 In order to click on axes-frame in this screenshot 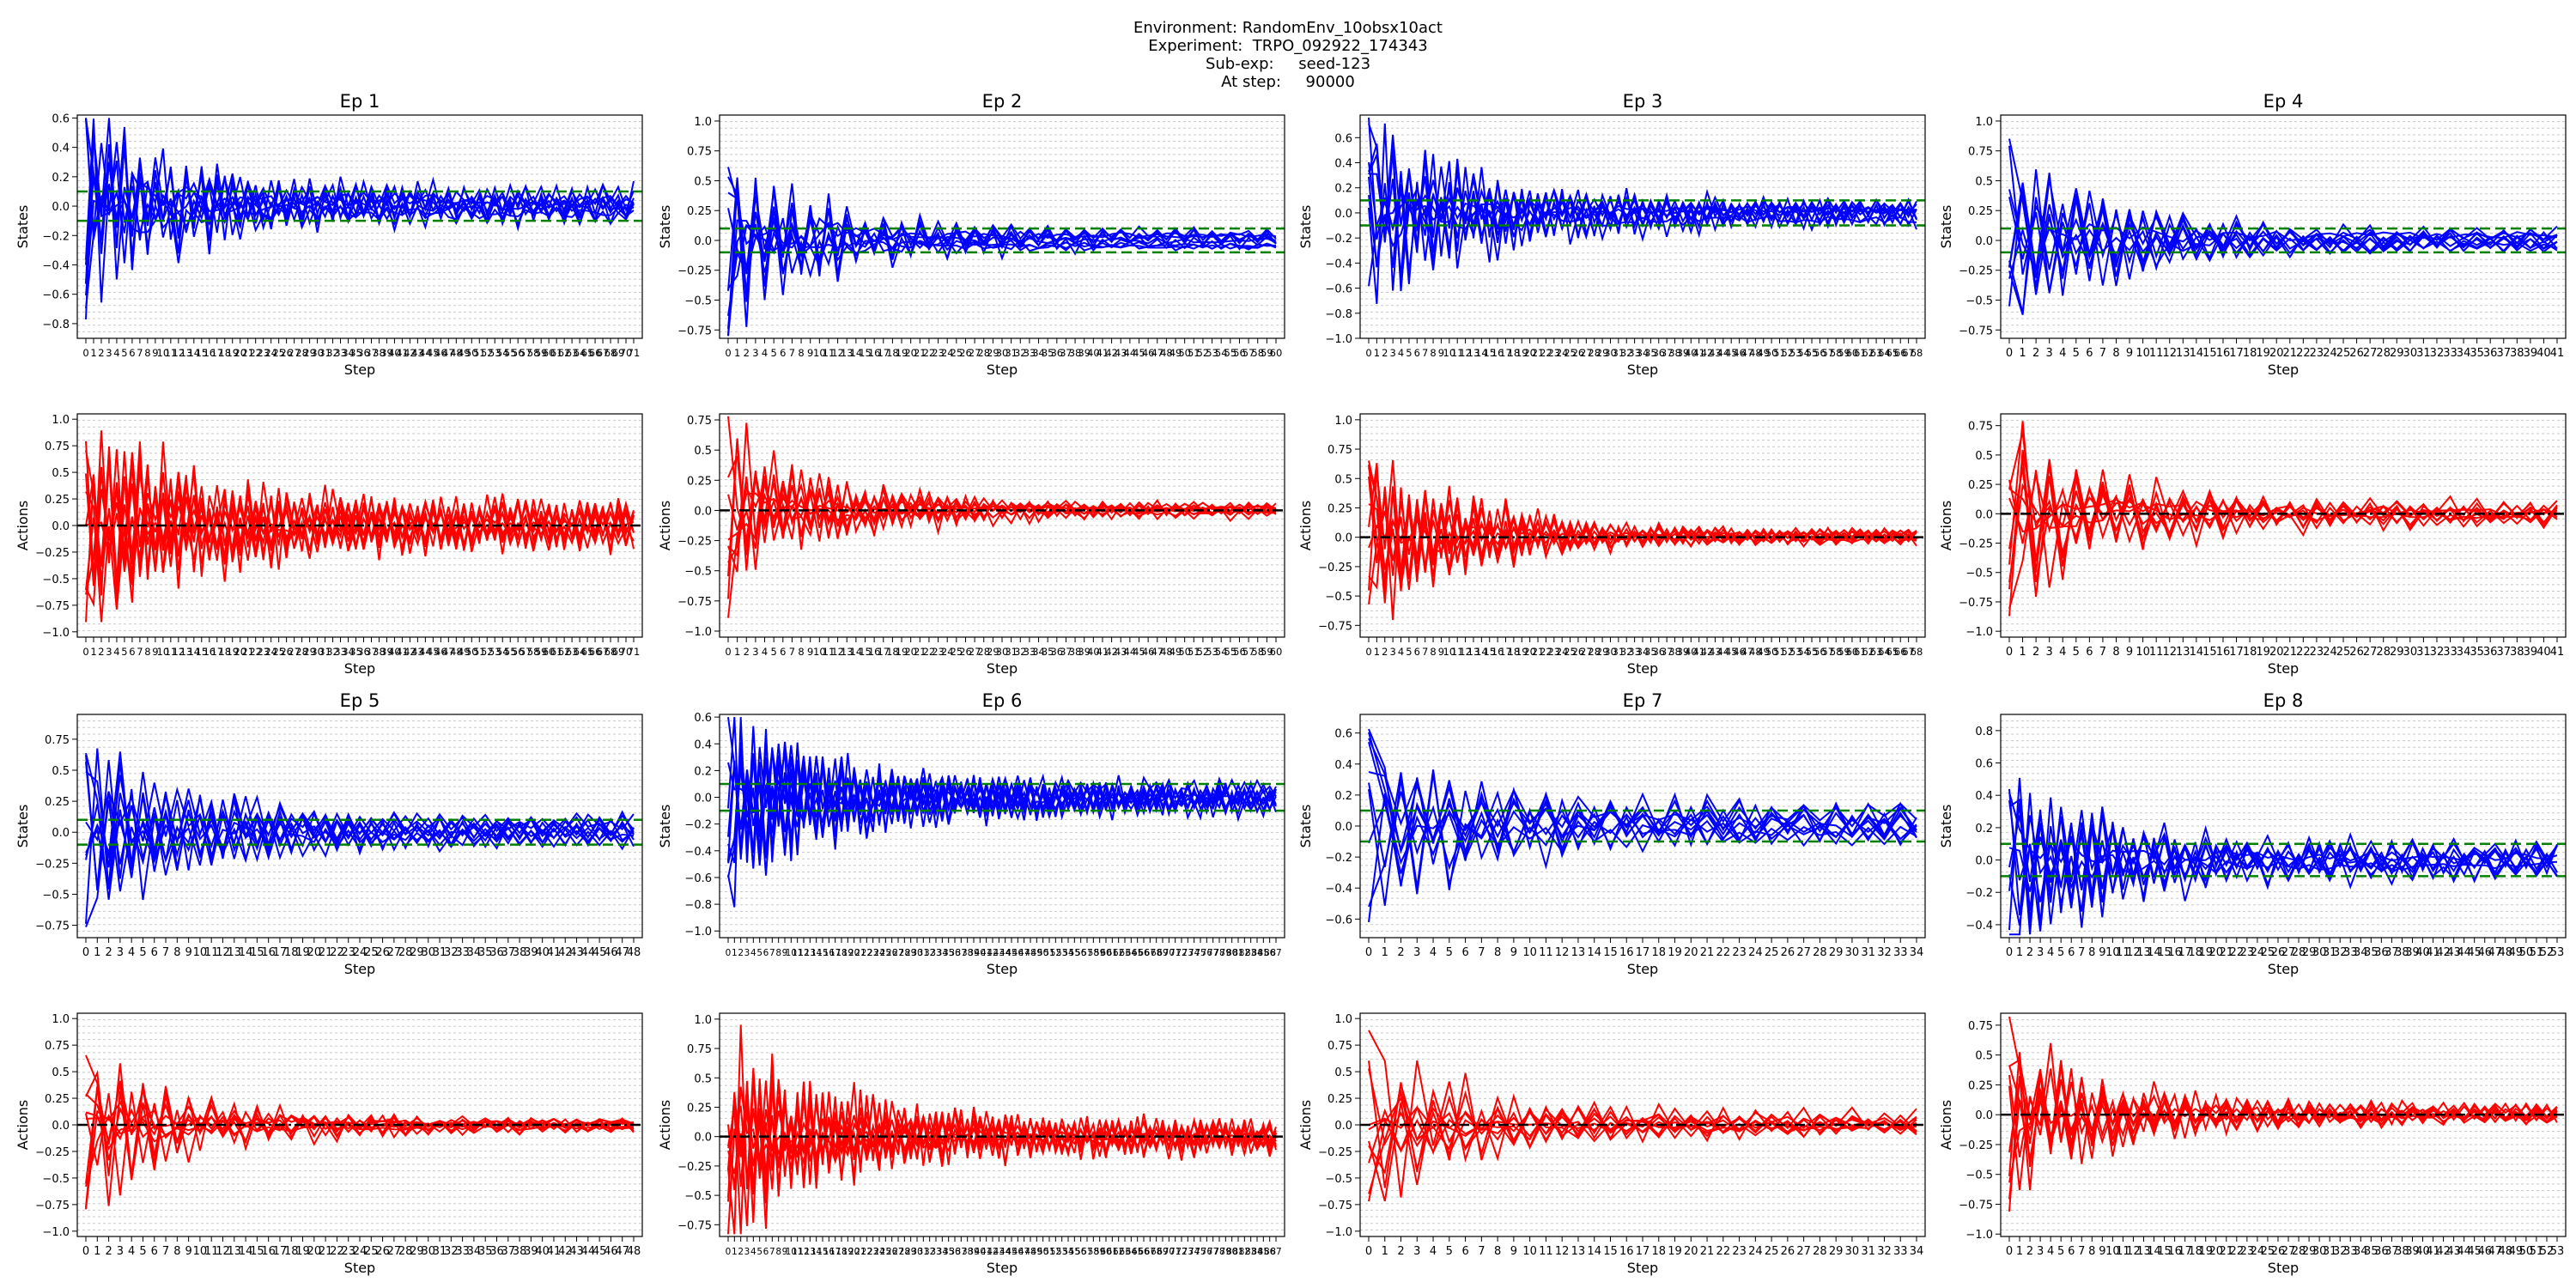, I will do `click(2283, 227)`.